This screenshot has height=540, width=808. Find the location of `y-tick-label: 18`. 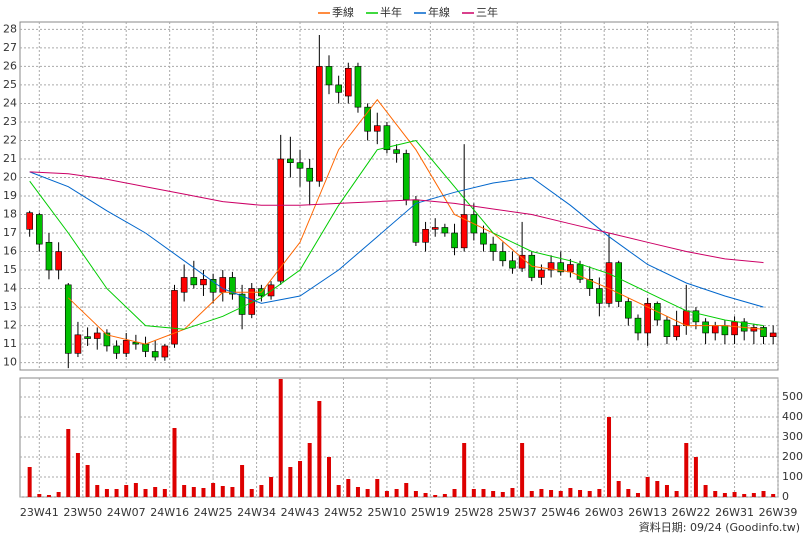

y-tick-label: 18 is located at coordinates (10, 214).